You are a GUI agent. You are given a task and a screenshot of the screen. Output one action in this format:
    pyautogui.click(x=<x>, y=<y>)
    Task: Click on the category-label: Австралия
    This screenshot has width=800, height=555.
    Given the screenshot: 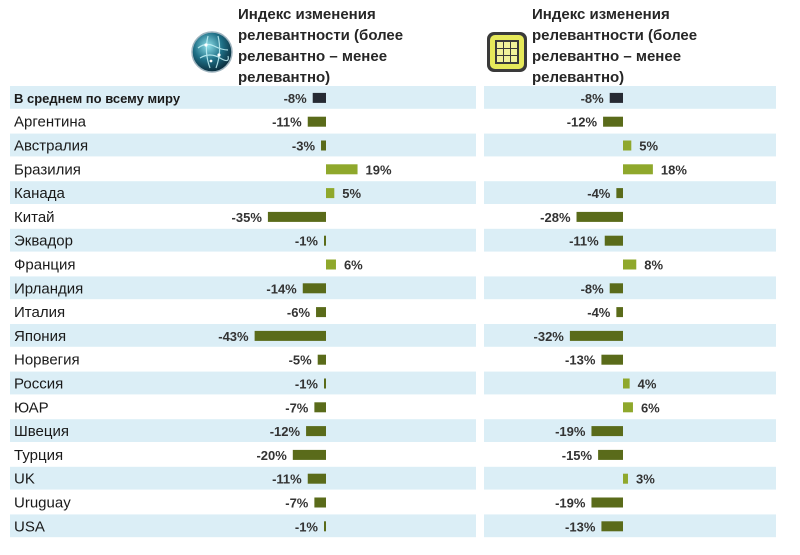 What is the action you would take?
    pyautogui.click(x=51, y=146)
    